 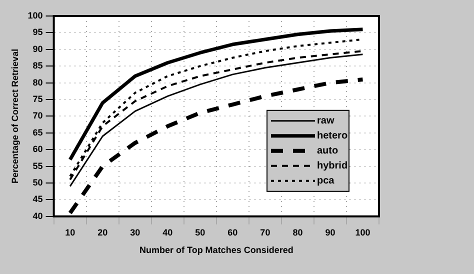 I want to click on y-axis-title: Percentage of Correct Retrieval, so click(x=15, y=116).